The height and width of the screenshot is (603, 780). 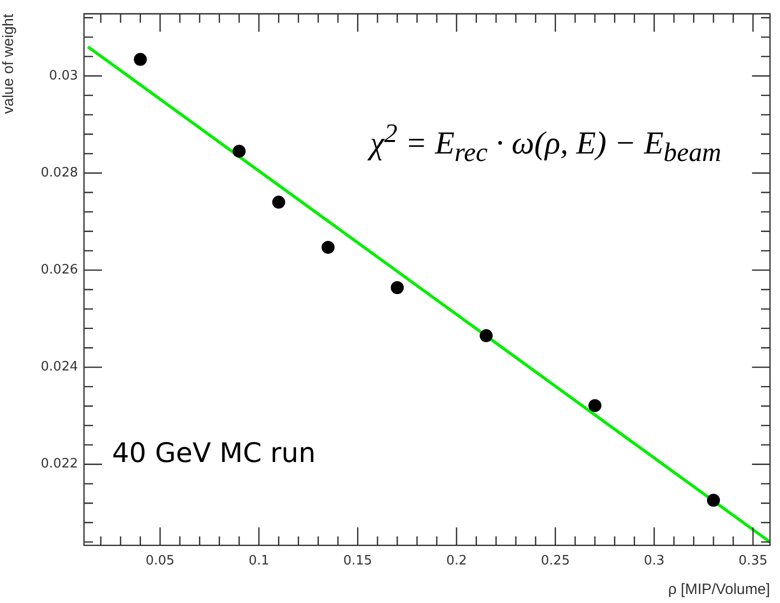 What do you see at coordinates (59, 270) in the screenshot?
I see `y-tick-label: 0.026` at bounding box center [59, 270].